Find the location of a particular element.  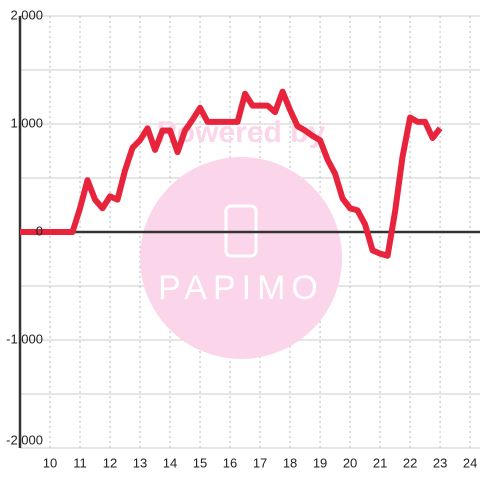

y-tick-label: 1,000 is located at coordinates (26, 122).